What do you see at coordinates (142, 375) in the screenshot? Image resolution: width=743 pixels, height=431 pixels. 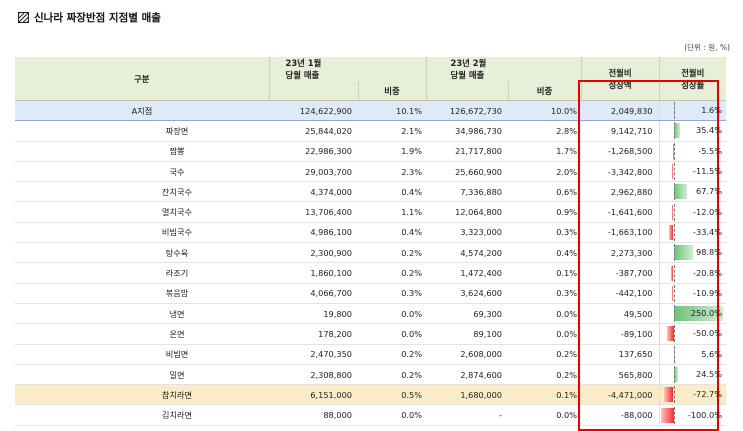 I see `cell-name: 밀면` at bounding box center [142, 375].